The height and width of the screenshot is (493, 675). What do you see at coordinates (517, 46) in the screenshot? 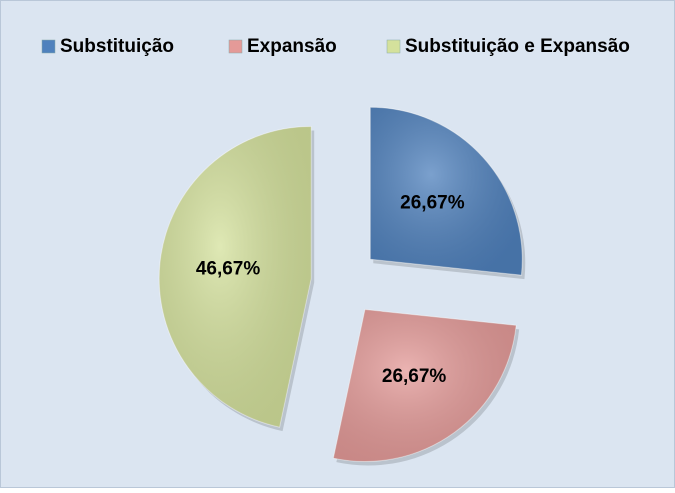
I see `legend-label: Substituição e Expansão` at bounding box center [517, 46].